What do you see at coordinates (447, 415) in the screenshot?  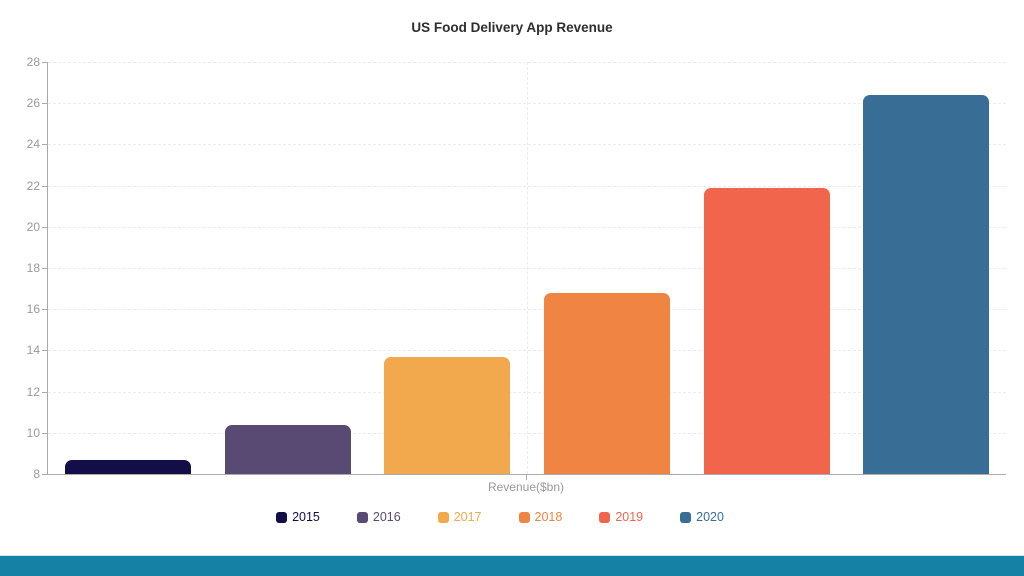 I see `bar-2017` at bounding box center [447, 415].